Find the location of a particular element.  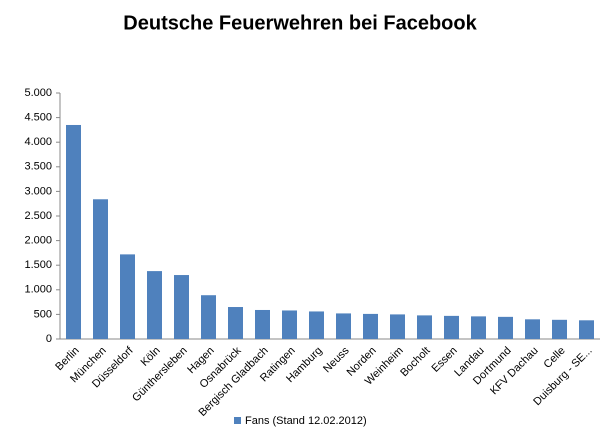

chart-title: Deutsche Feuerwehren bei Facebook is located at coordinates (300, 23).